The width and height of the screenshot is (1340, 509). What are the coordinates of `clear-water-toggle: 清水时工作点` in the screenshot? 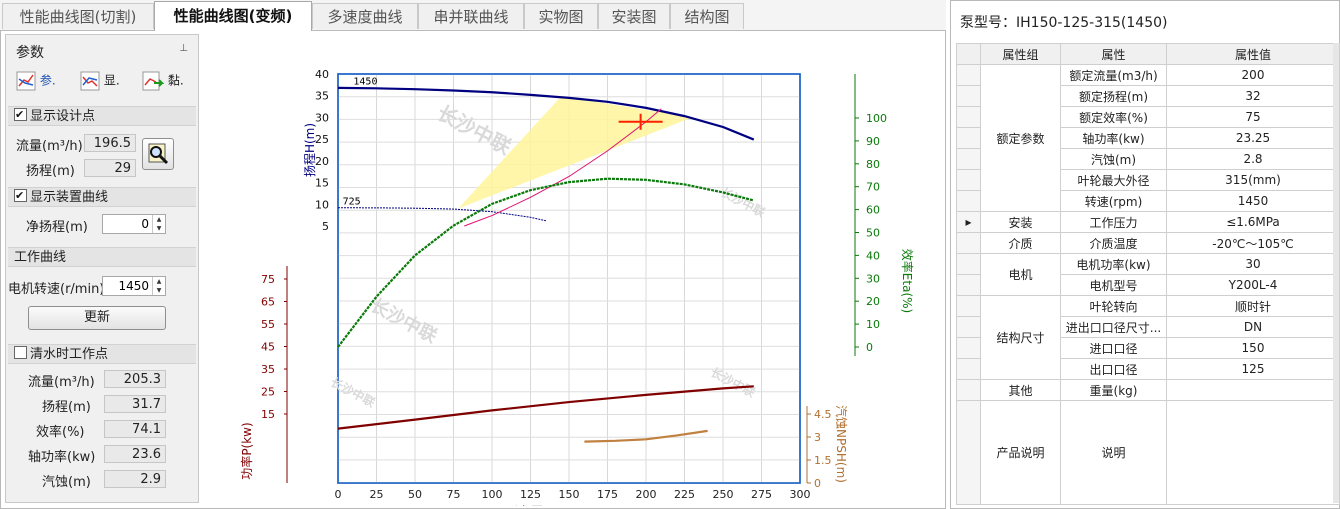 It's located at (102, 354).